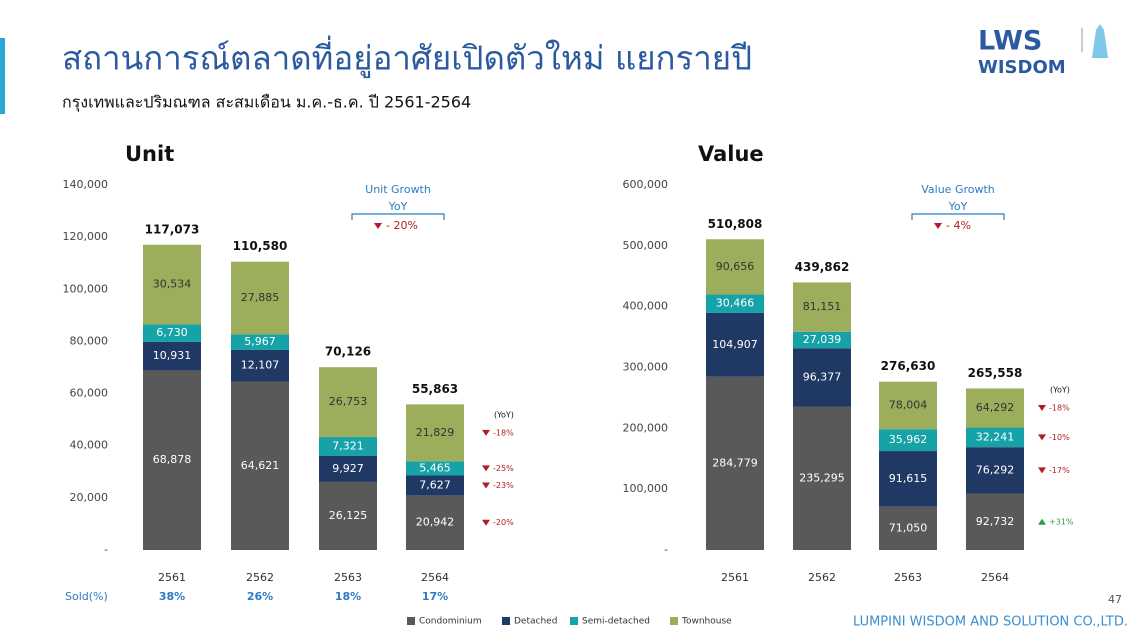 The height and width of the screenshot is (639, 1135). Describe the element at coordinates (172, 229) in the screenshot. I see `total-label: 117,073` at that location.